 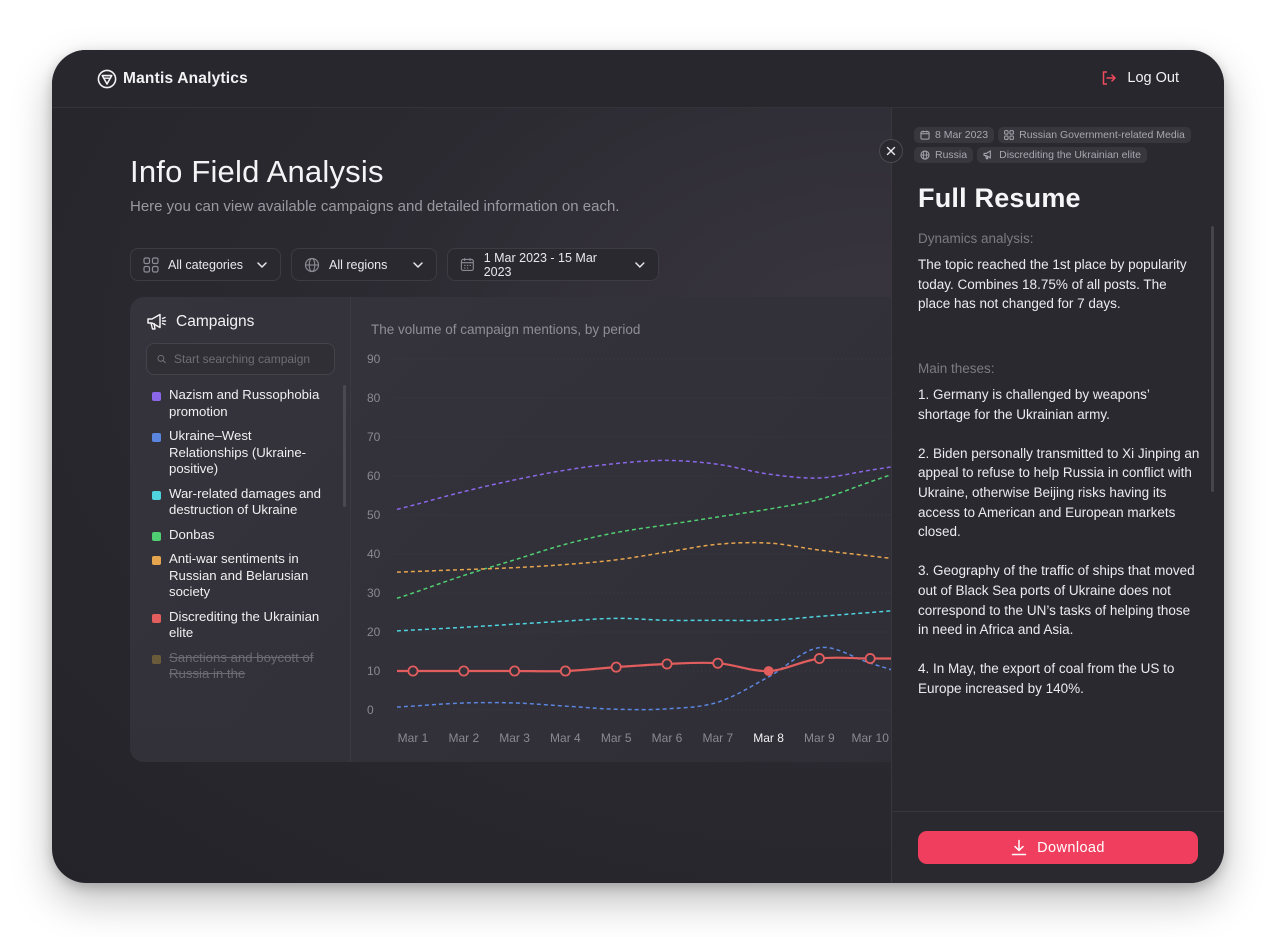 I want to click on campaign-search-input, so click(x=249, y=359).